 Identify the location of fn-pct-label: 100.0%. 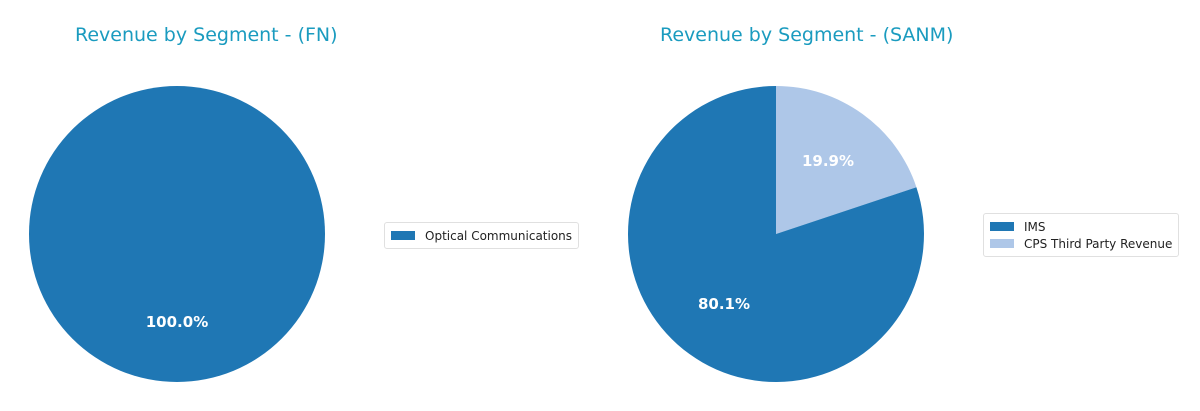
(177, 322).